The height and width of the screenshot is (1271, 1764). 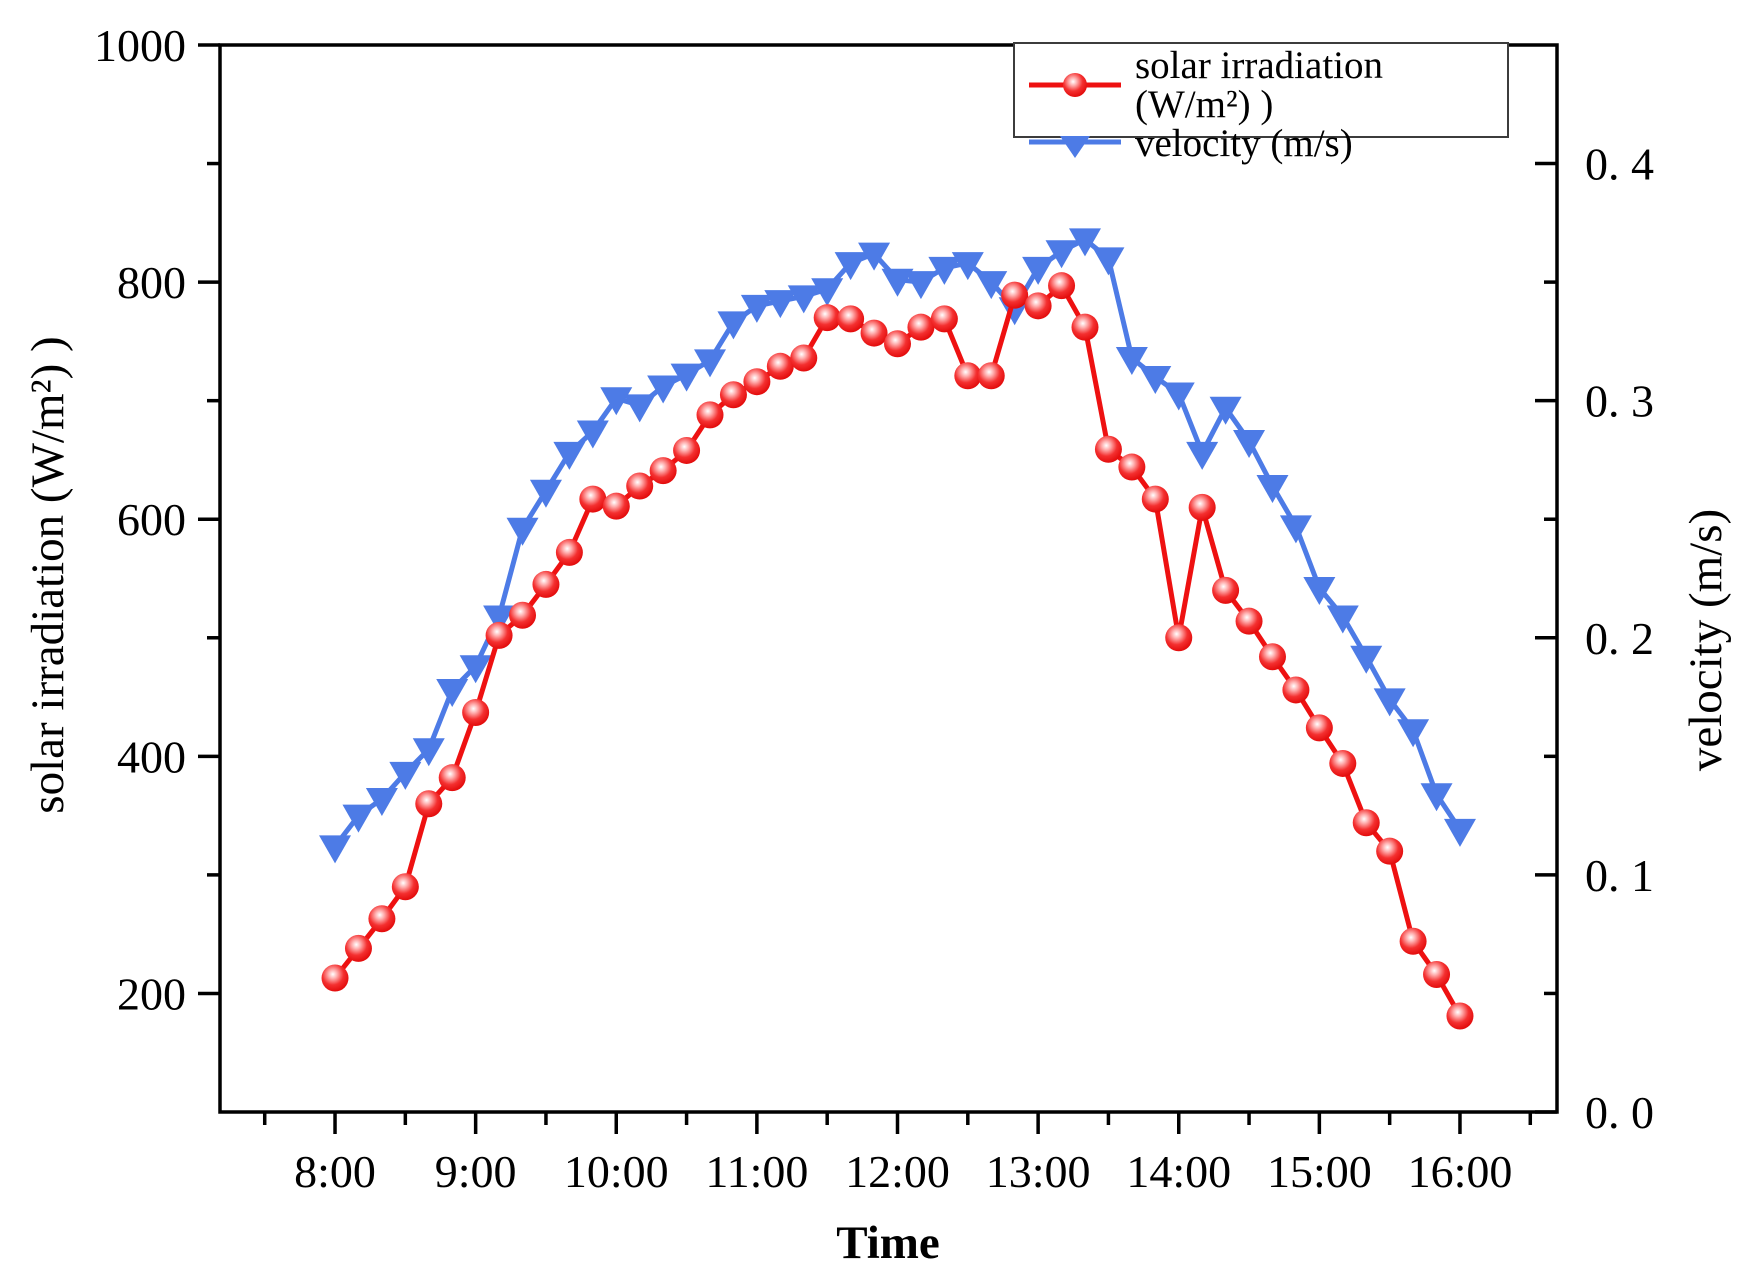 What do you see at coordinates (1075, 146) in the screenshot?
I see `velocity-series-sample-icon` at bounding box center [1075, 146].